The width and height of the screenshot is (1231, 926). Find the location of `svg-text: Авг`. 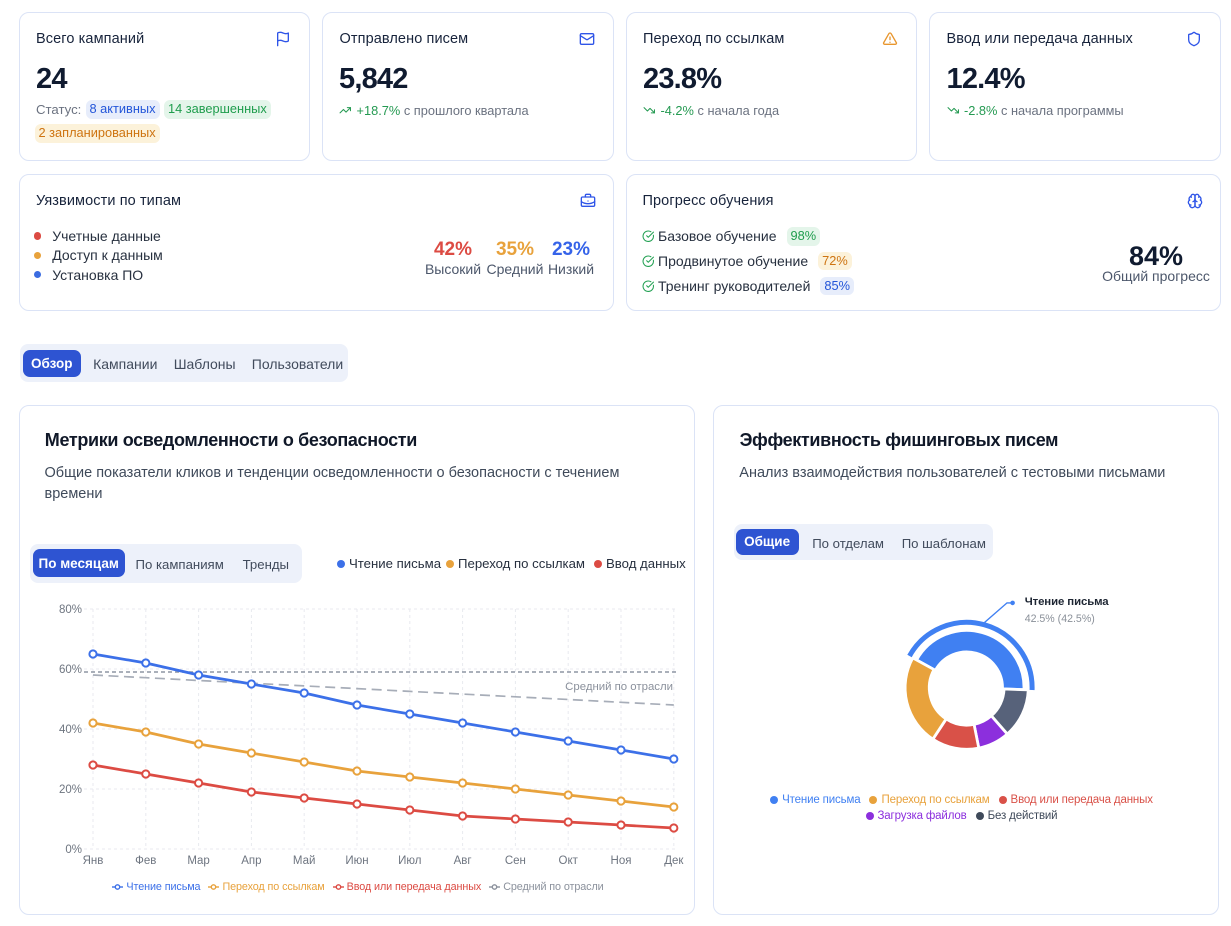

svg-text: Авг is located at coordinates (463, 861).